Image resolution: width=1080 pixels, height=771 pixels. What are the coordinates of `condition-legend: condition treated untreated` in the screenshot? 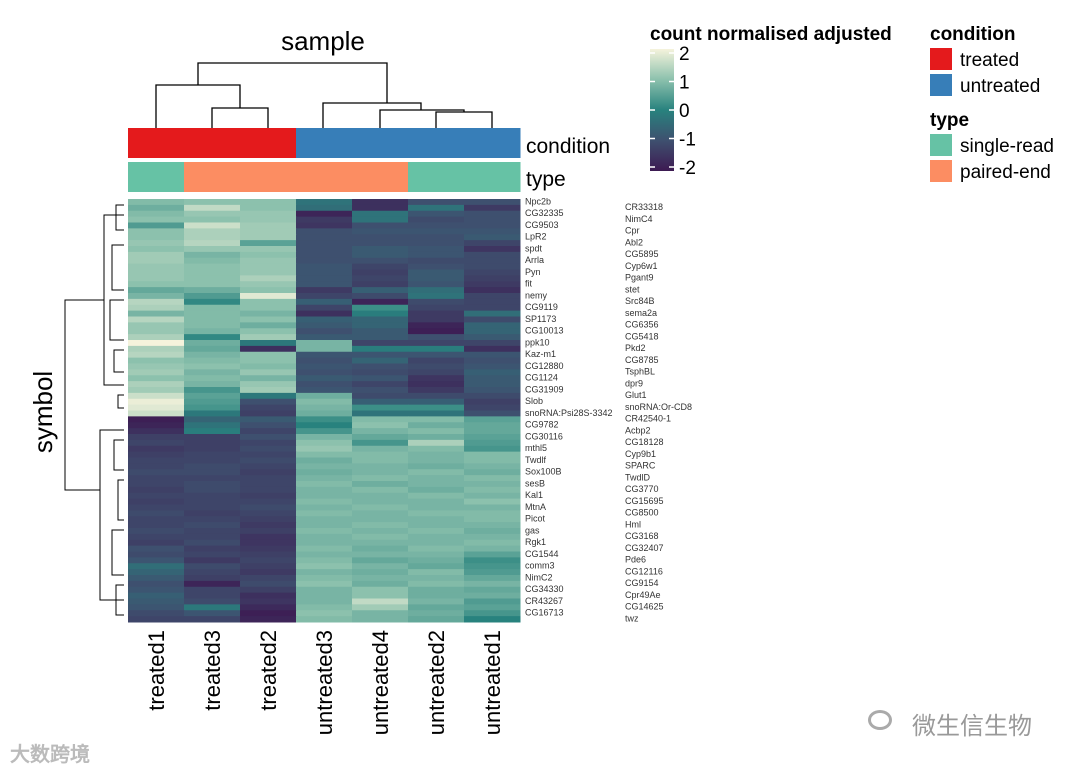 It's located at (985, 60).